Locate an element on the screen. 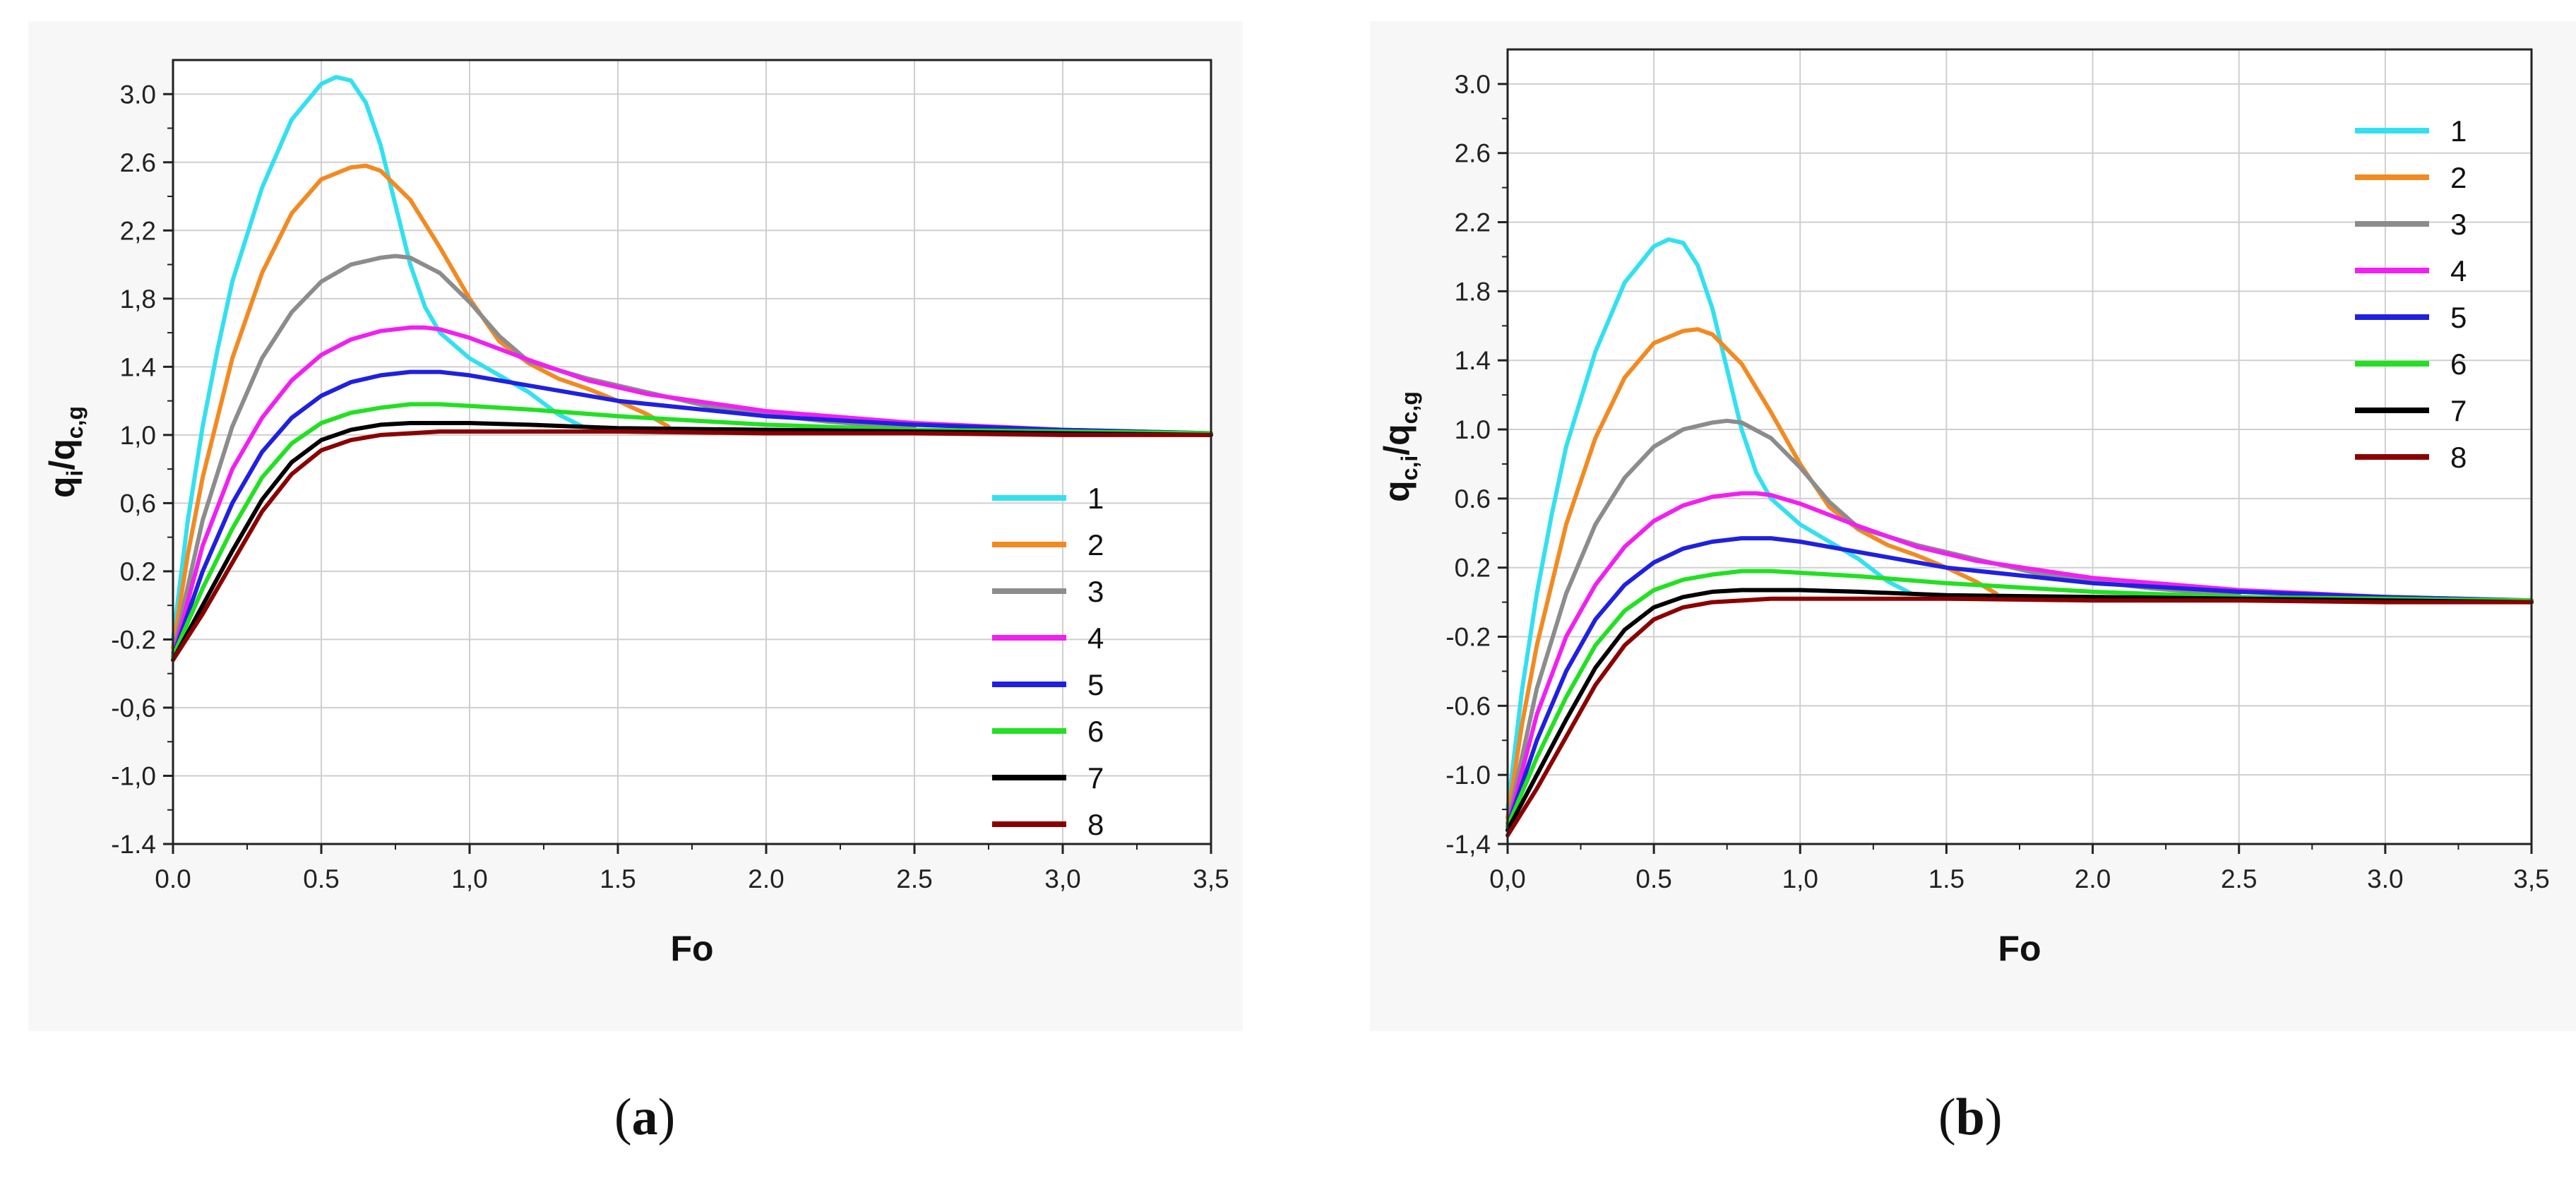  caption-b-open: ( is located at coordinates (1947, 1117).